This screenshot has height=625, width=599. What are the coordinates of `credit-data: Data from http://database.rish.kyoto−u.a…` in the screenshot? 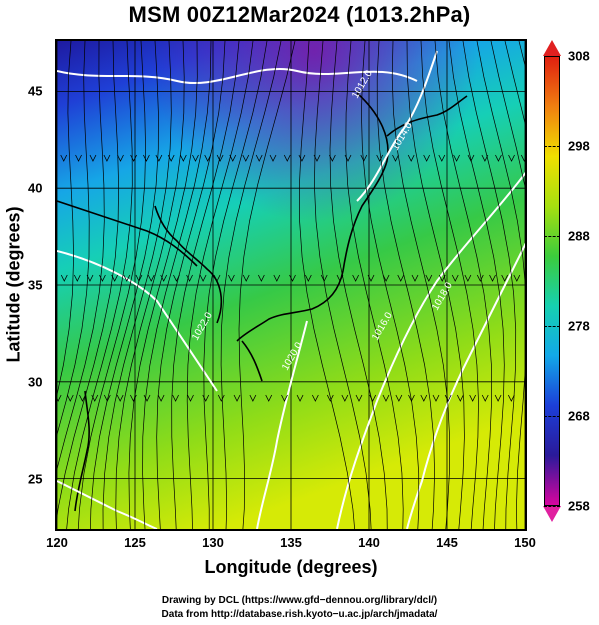 It's located at (299, 614).